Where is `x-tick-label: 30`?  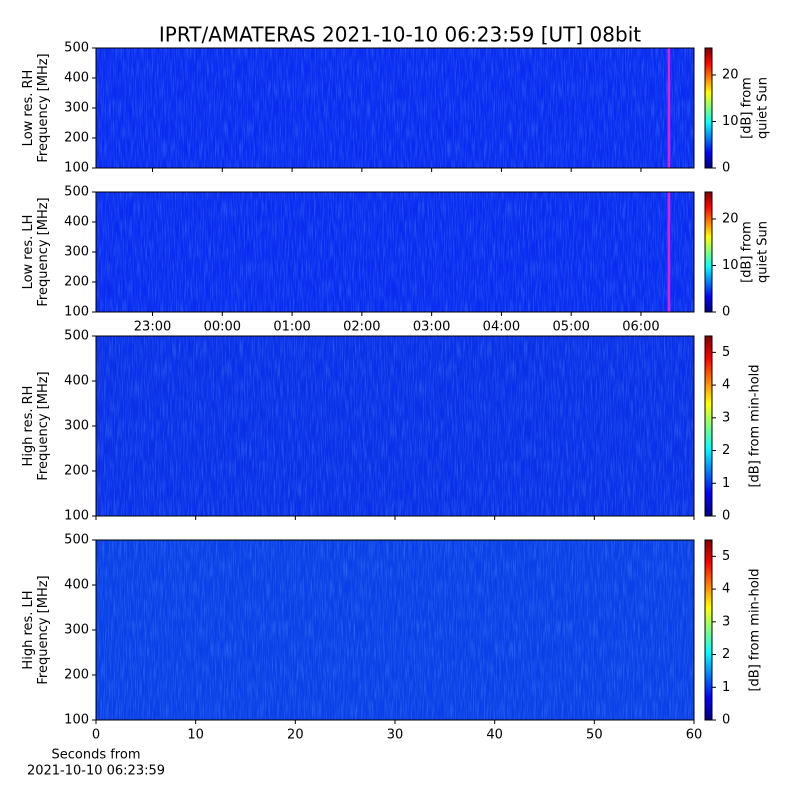 x-tick-label: 30 is located at coordinates (395, 735).